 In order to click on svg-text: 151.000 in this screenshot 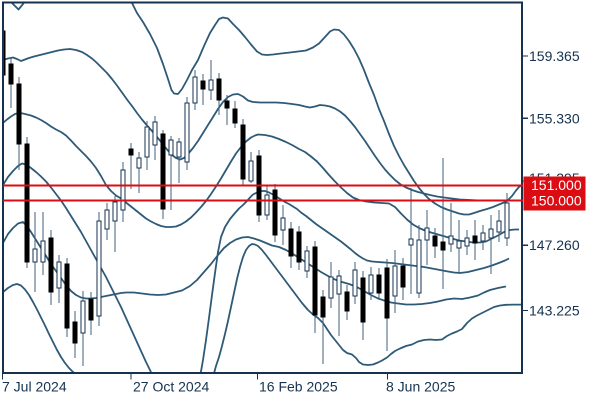, I will do `click(556, 185)`.